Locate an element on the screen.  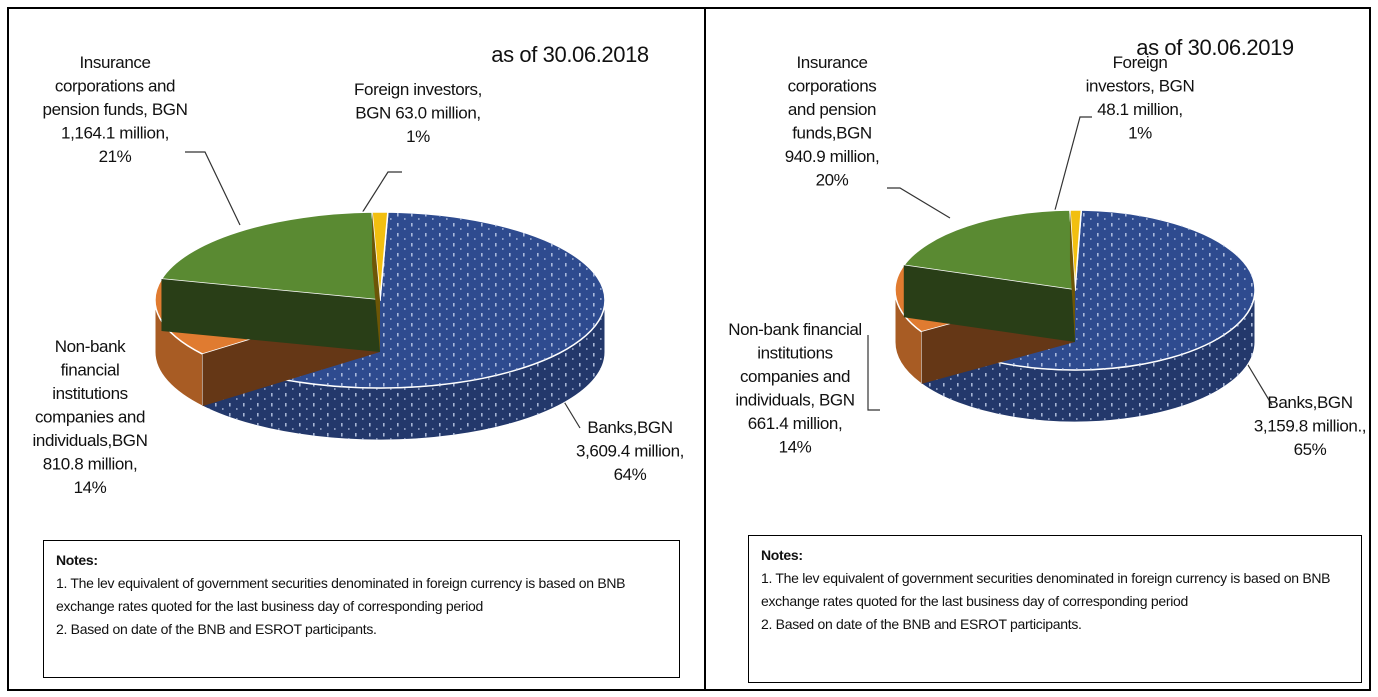
data-label: 810.8 million, is located at coordinates (90, 464).